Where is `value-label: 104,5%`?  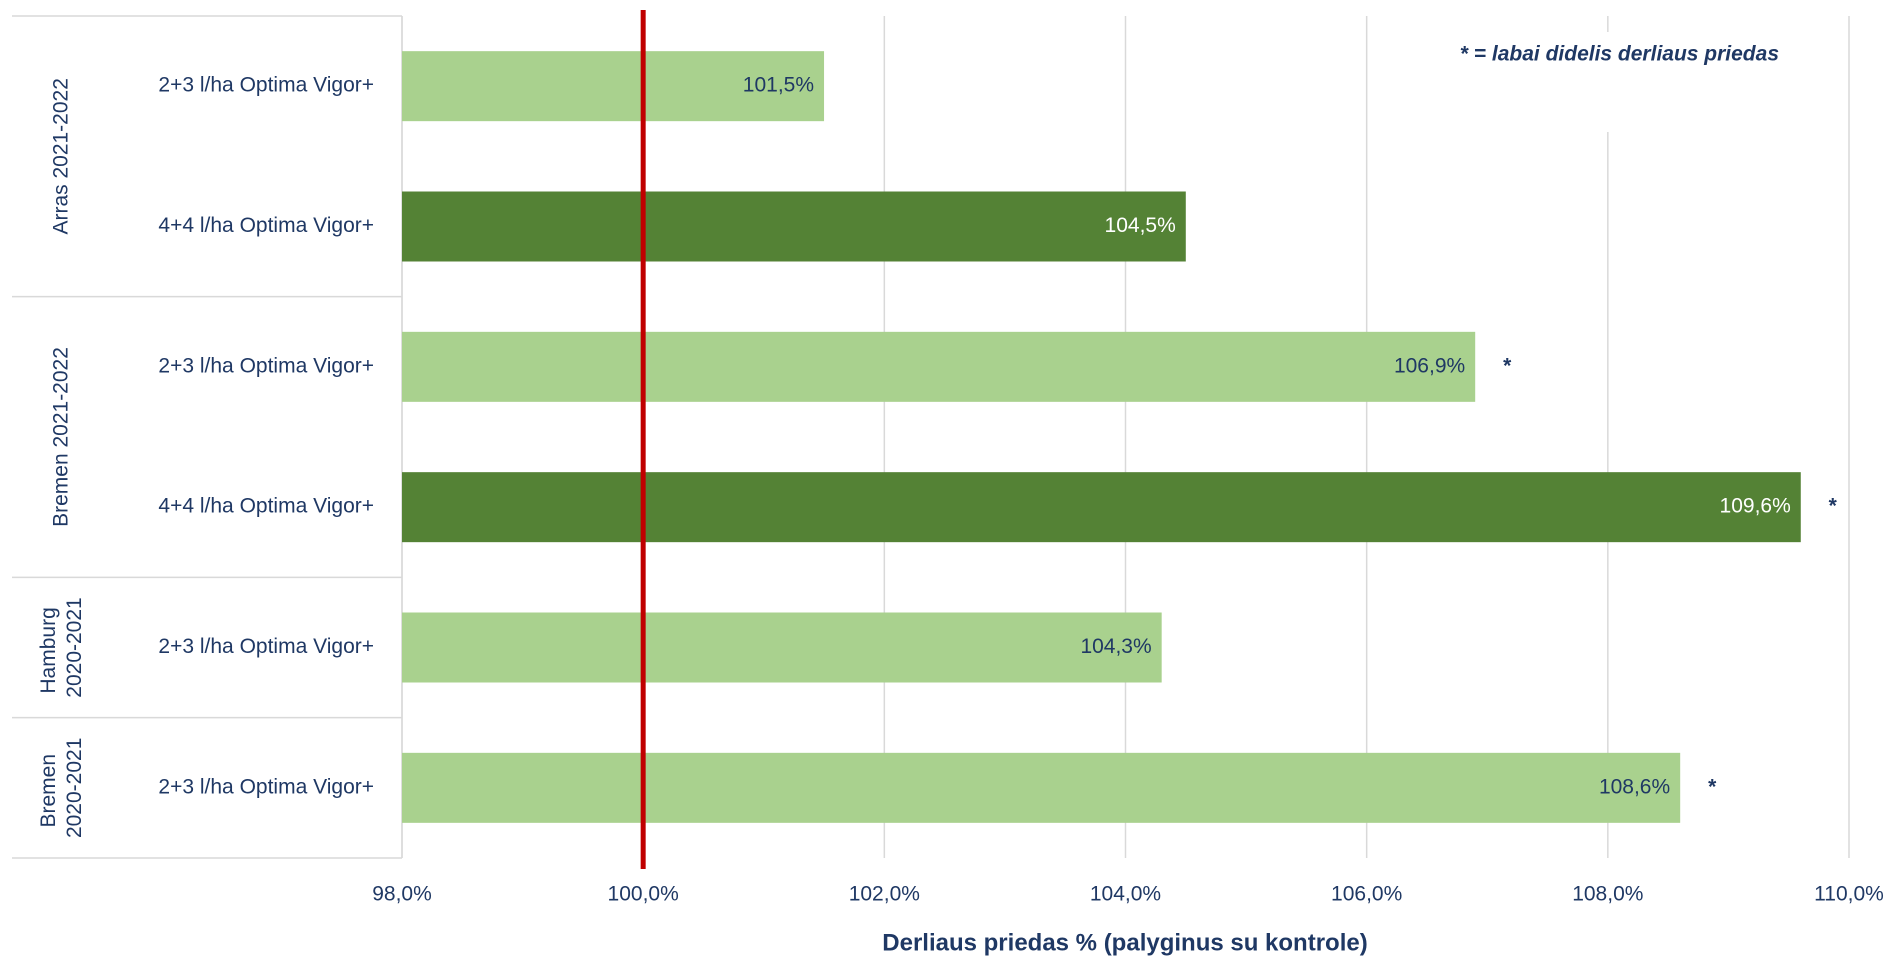
value-label: 104,5% is located at coordinates (1140, 225).